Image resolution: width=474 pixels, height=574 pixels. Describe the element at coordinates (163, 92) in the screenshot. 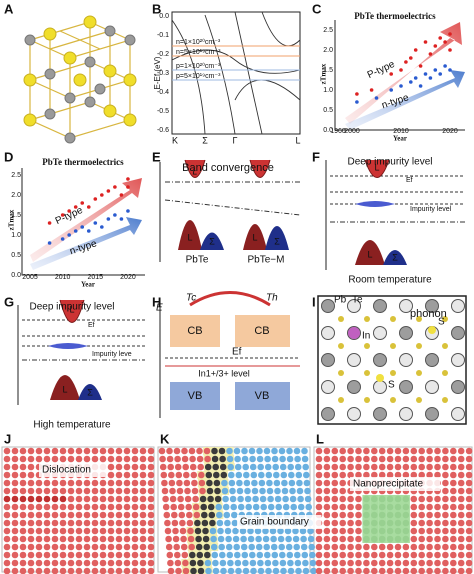

I see `y-tick-label: -0.4` at that location.